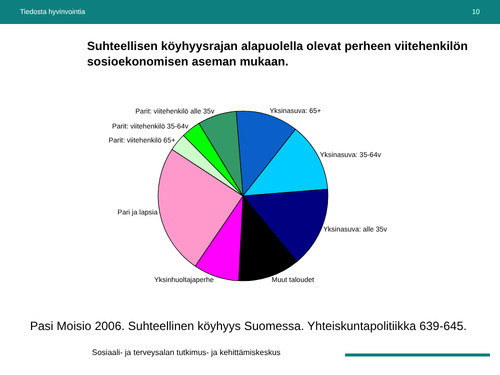  I want to click on text: Pasi Moisio 2006. Suhteellinen köyhyys Suomessa. Yhteiskuntapolitiikka 639-645., so click(248, 326).